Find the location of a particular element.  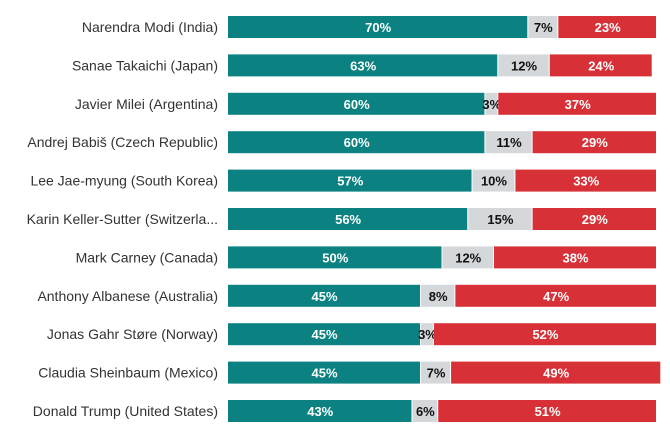

data-label: 24% is located at coordinates (601, 65).